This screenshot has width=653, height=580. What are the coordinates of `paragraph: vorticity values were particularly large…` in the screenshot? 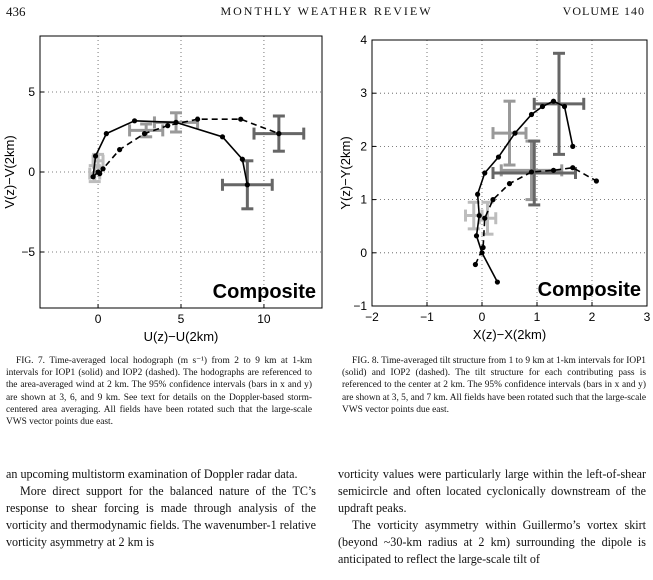 It's located at (492, 491).